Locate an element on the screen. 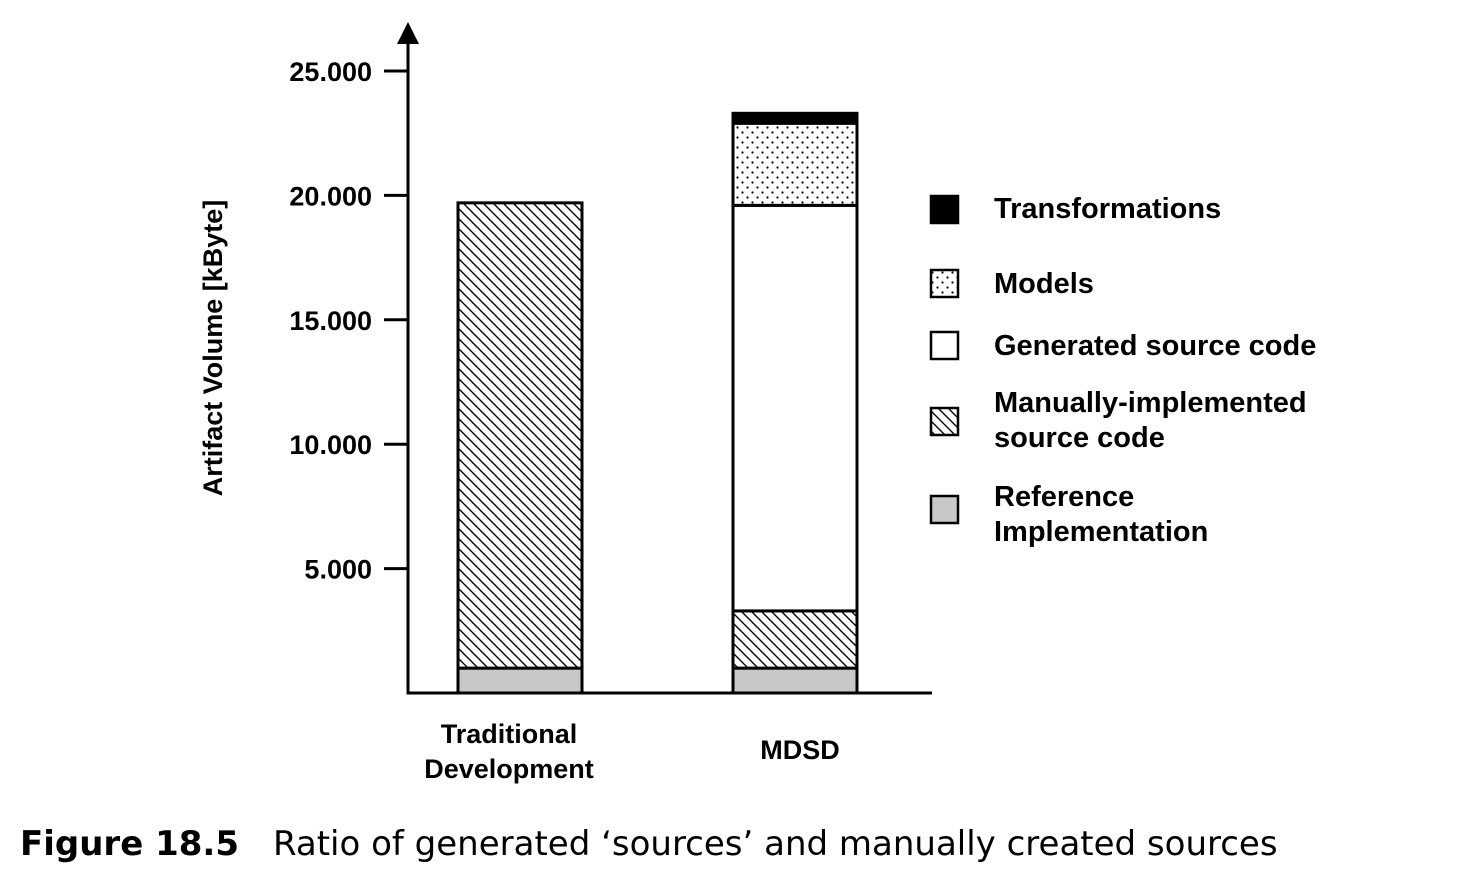 The height and width of the screenshot is (880, 1460). y-ticks: 5.000 10.000 15.000 20.000 25.000 is located at coordinates (348, 321).